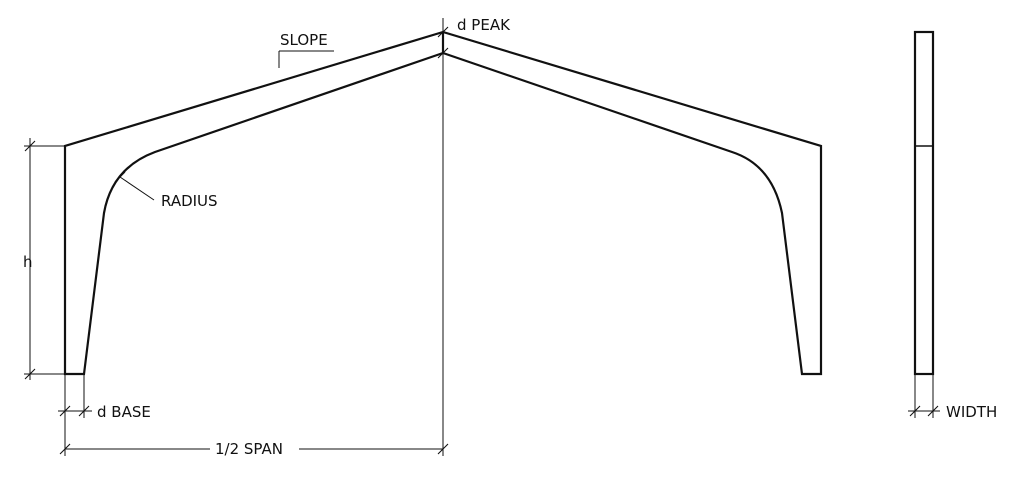 Image resolution: width=1024 pixels, height=479 pixels. What do you see at coordinates (484, 25) in the screenshot?
I see `d-peak-label: d PEAK` at bounding box center [484, 25].